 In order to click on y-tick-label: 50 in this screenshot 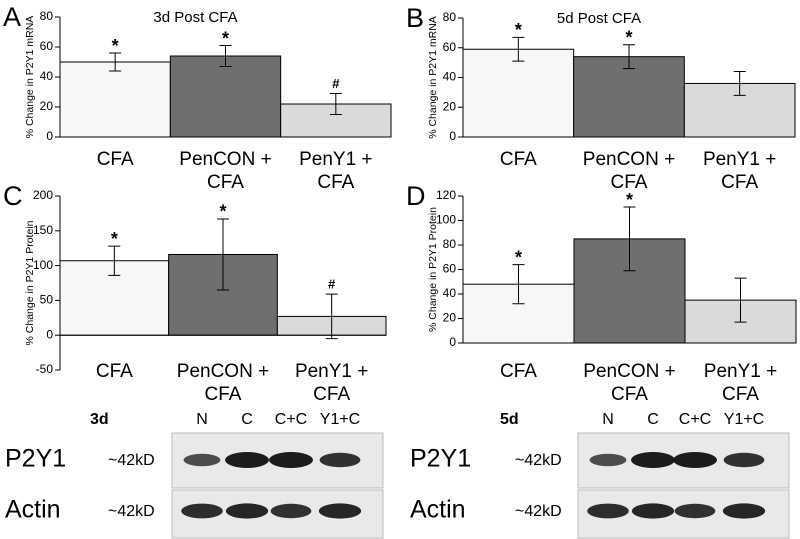, I will do `click(47, 300)`.